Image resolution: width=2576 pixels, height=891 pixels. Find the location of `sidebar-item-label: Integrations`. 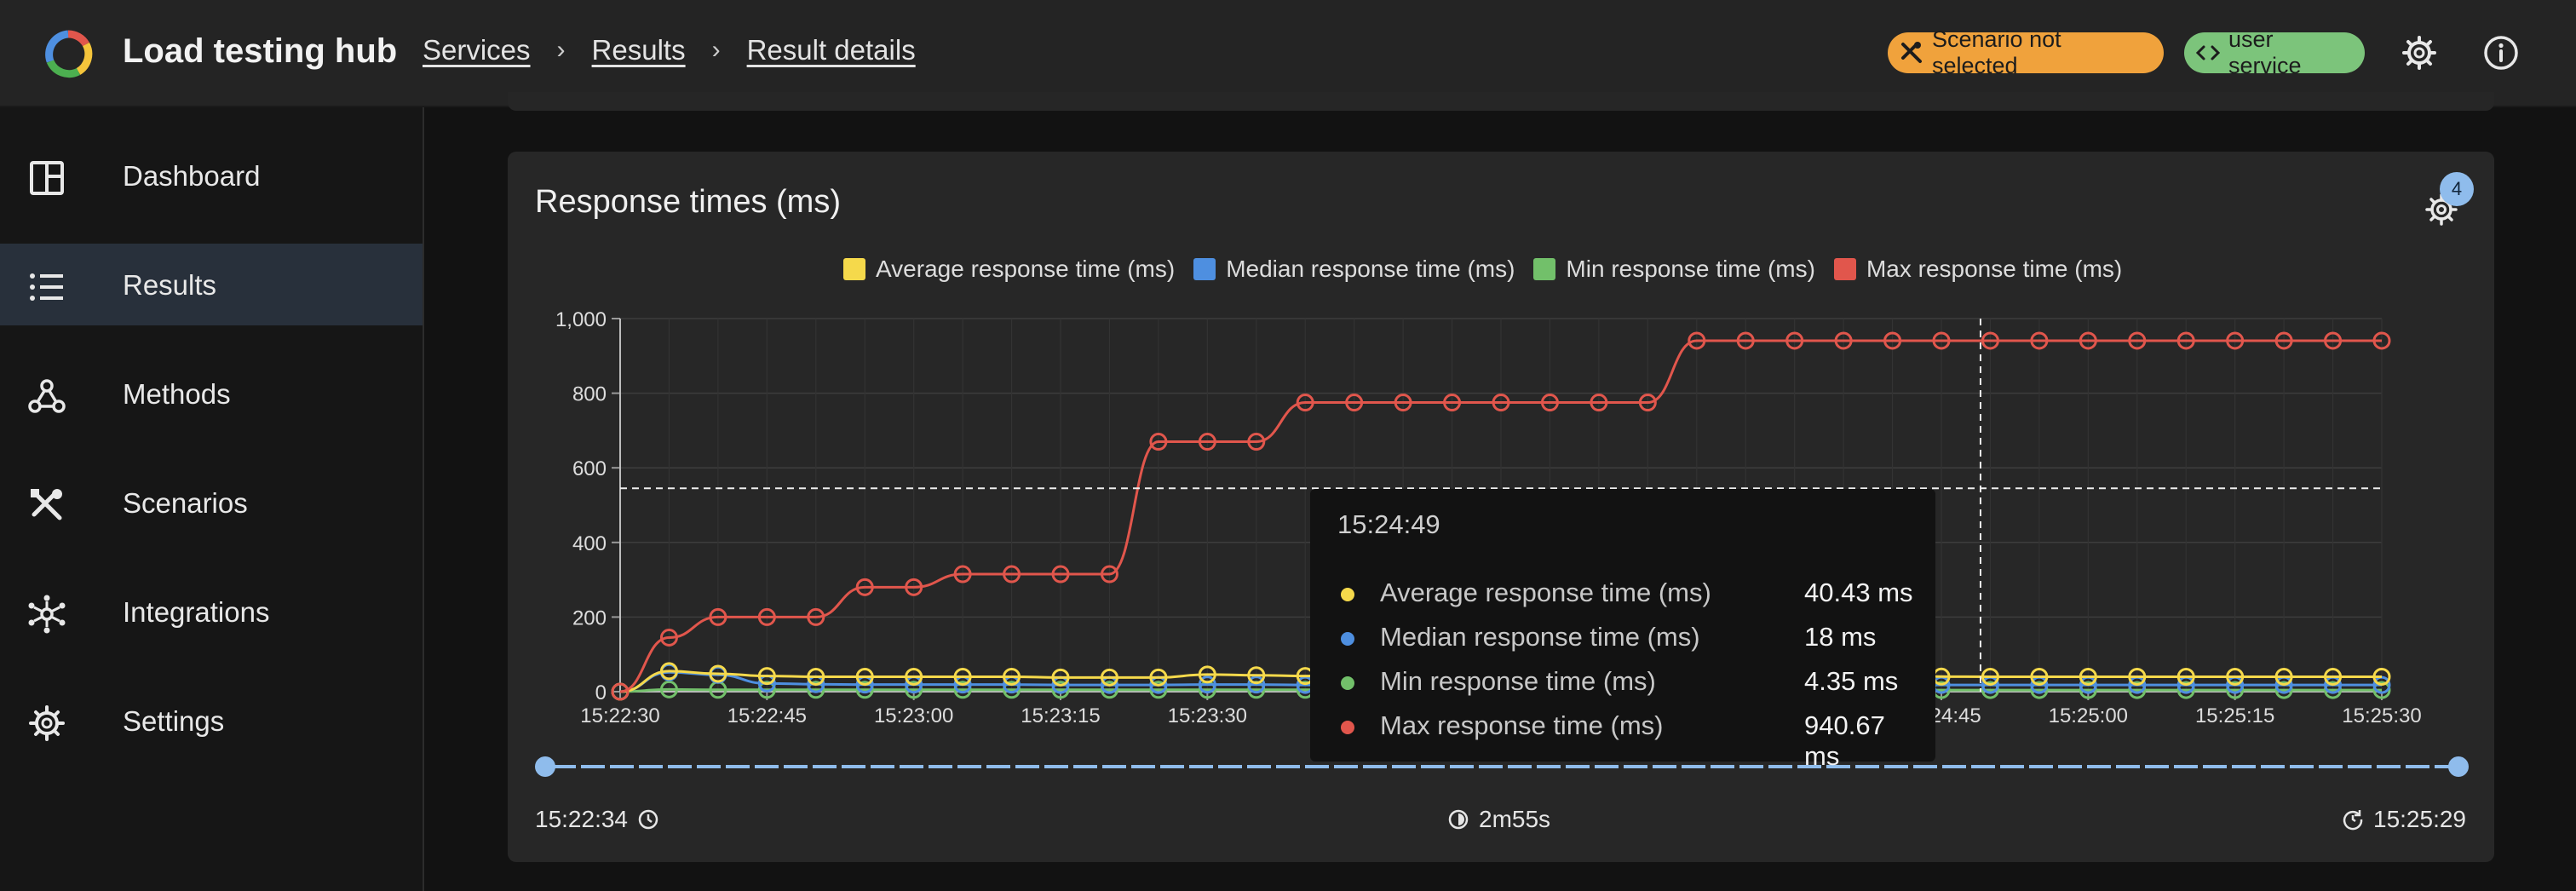

sidebar-item-label: Integrations is located at coordinates (197, 612).